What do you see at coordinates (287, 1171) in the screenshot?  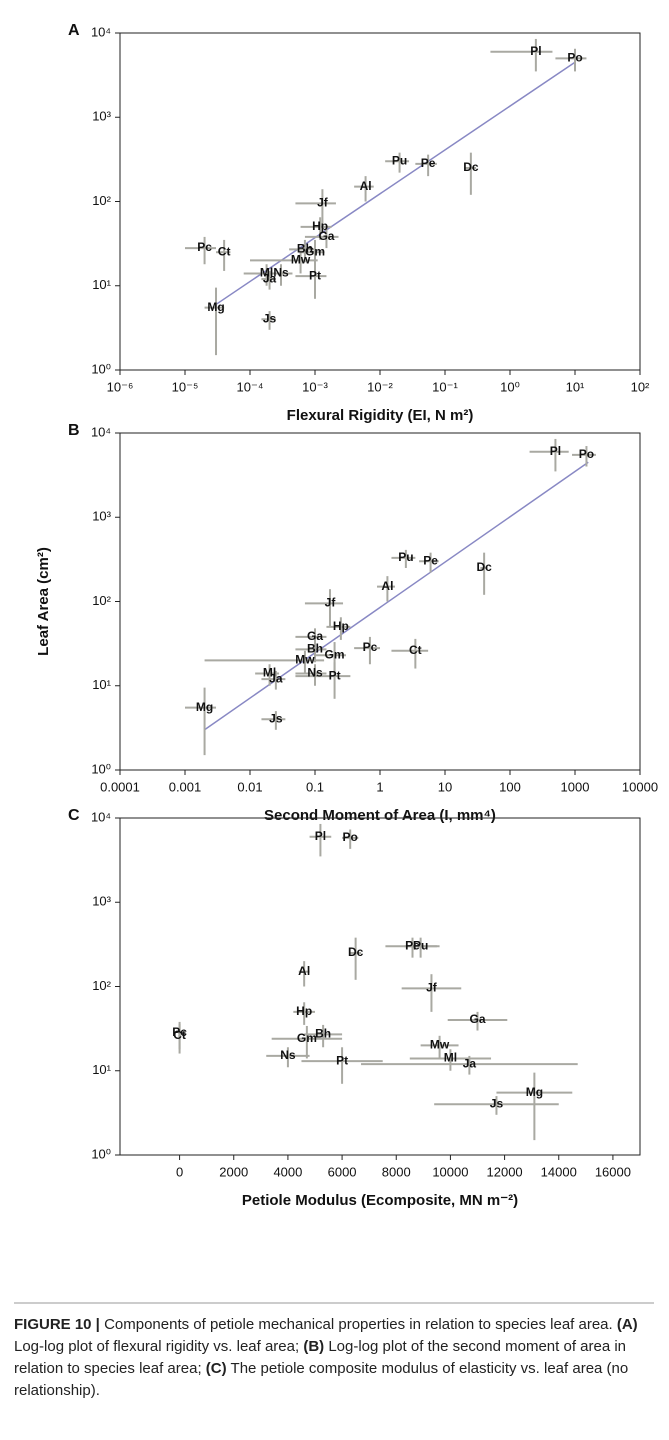 I see `x-tick-label: 4000` at bounding box center [287, 1171].